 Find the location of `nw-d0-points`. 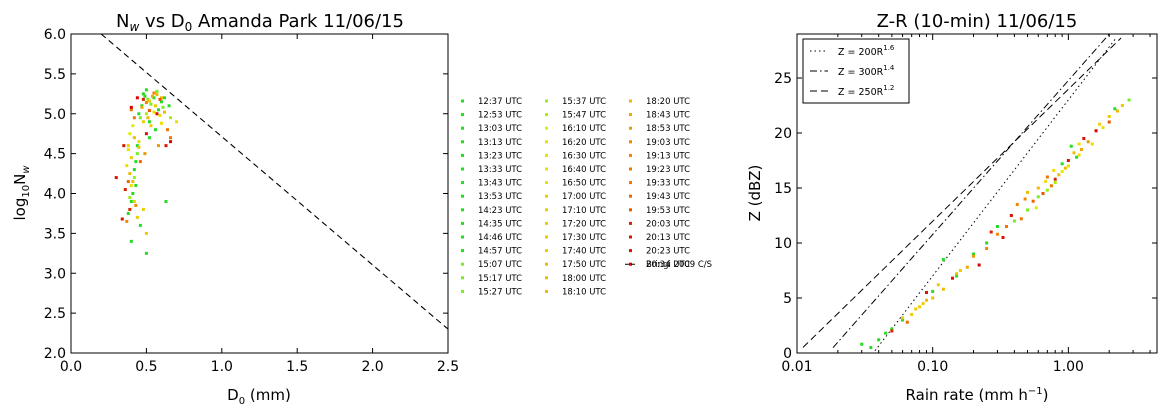

nw-d0-points is located at coordinates (146, 171).